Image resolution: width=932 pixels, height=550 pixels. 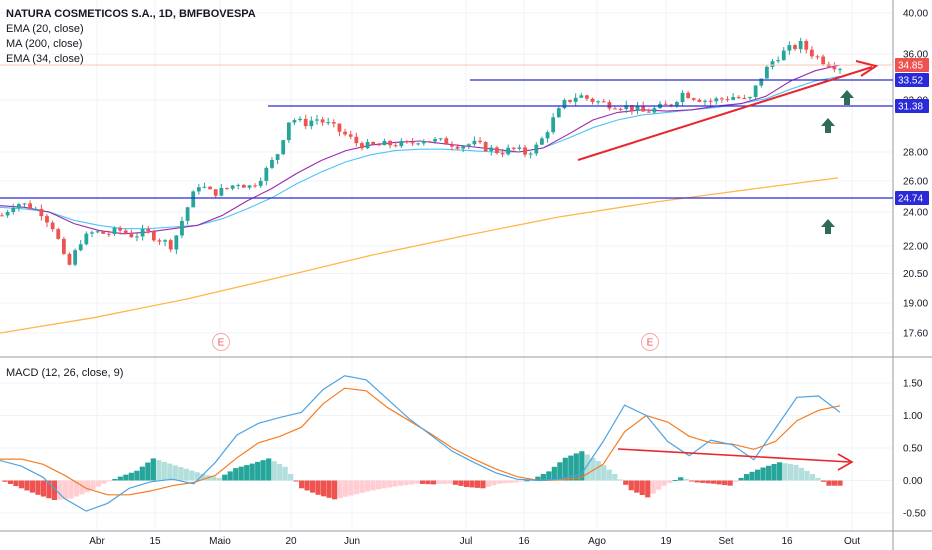 I want to click on price-tag-label: 34.85, so click(x=910, y=66).